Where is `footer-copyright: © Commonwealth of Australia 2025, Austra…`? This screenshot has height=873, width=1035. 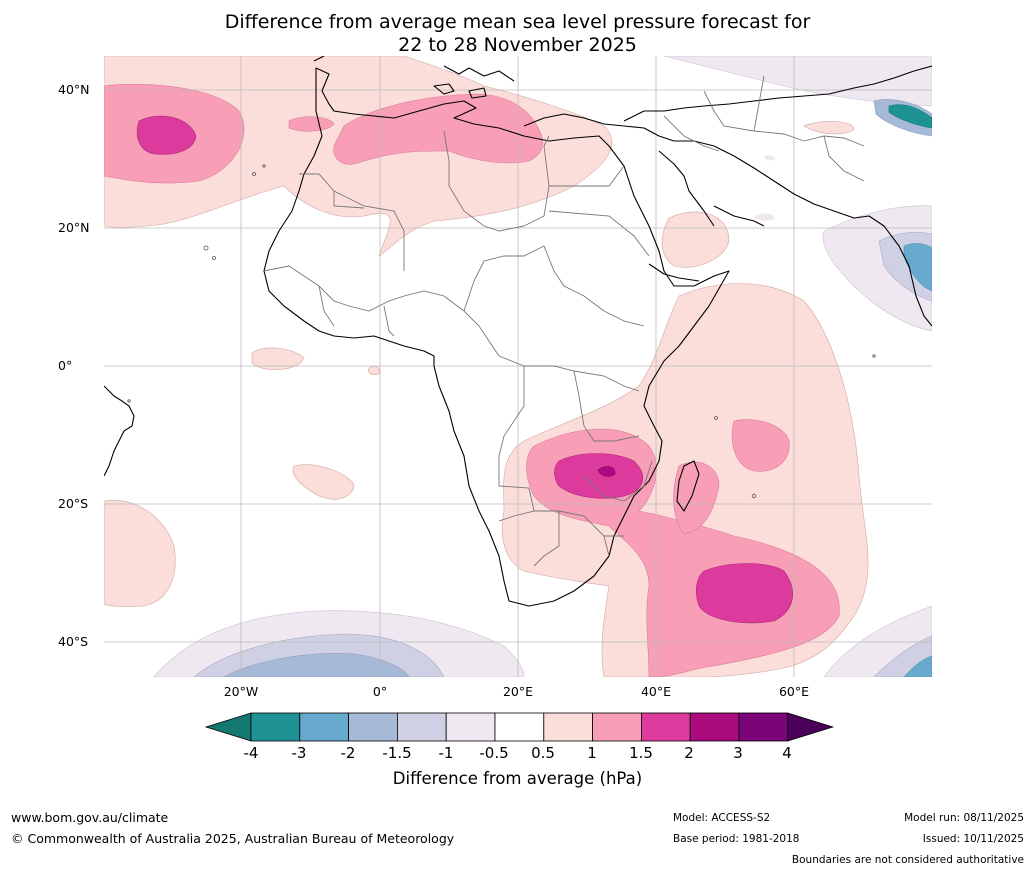 footer-copyright: © Commonwealth of Australia 2025, Austra… is located at coordinates (233, 838).